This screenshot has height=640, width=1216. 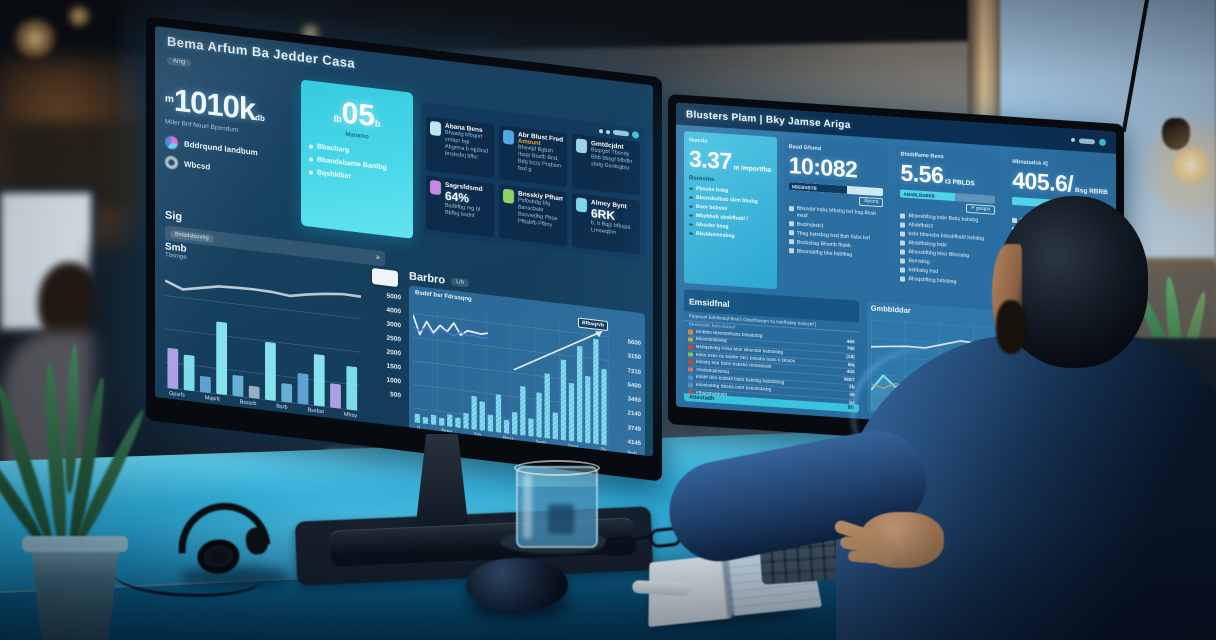 I want to click on kpi-card-value: 3.37, so click(x=710, y=160).